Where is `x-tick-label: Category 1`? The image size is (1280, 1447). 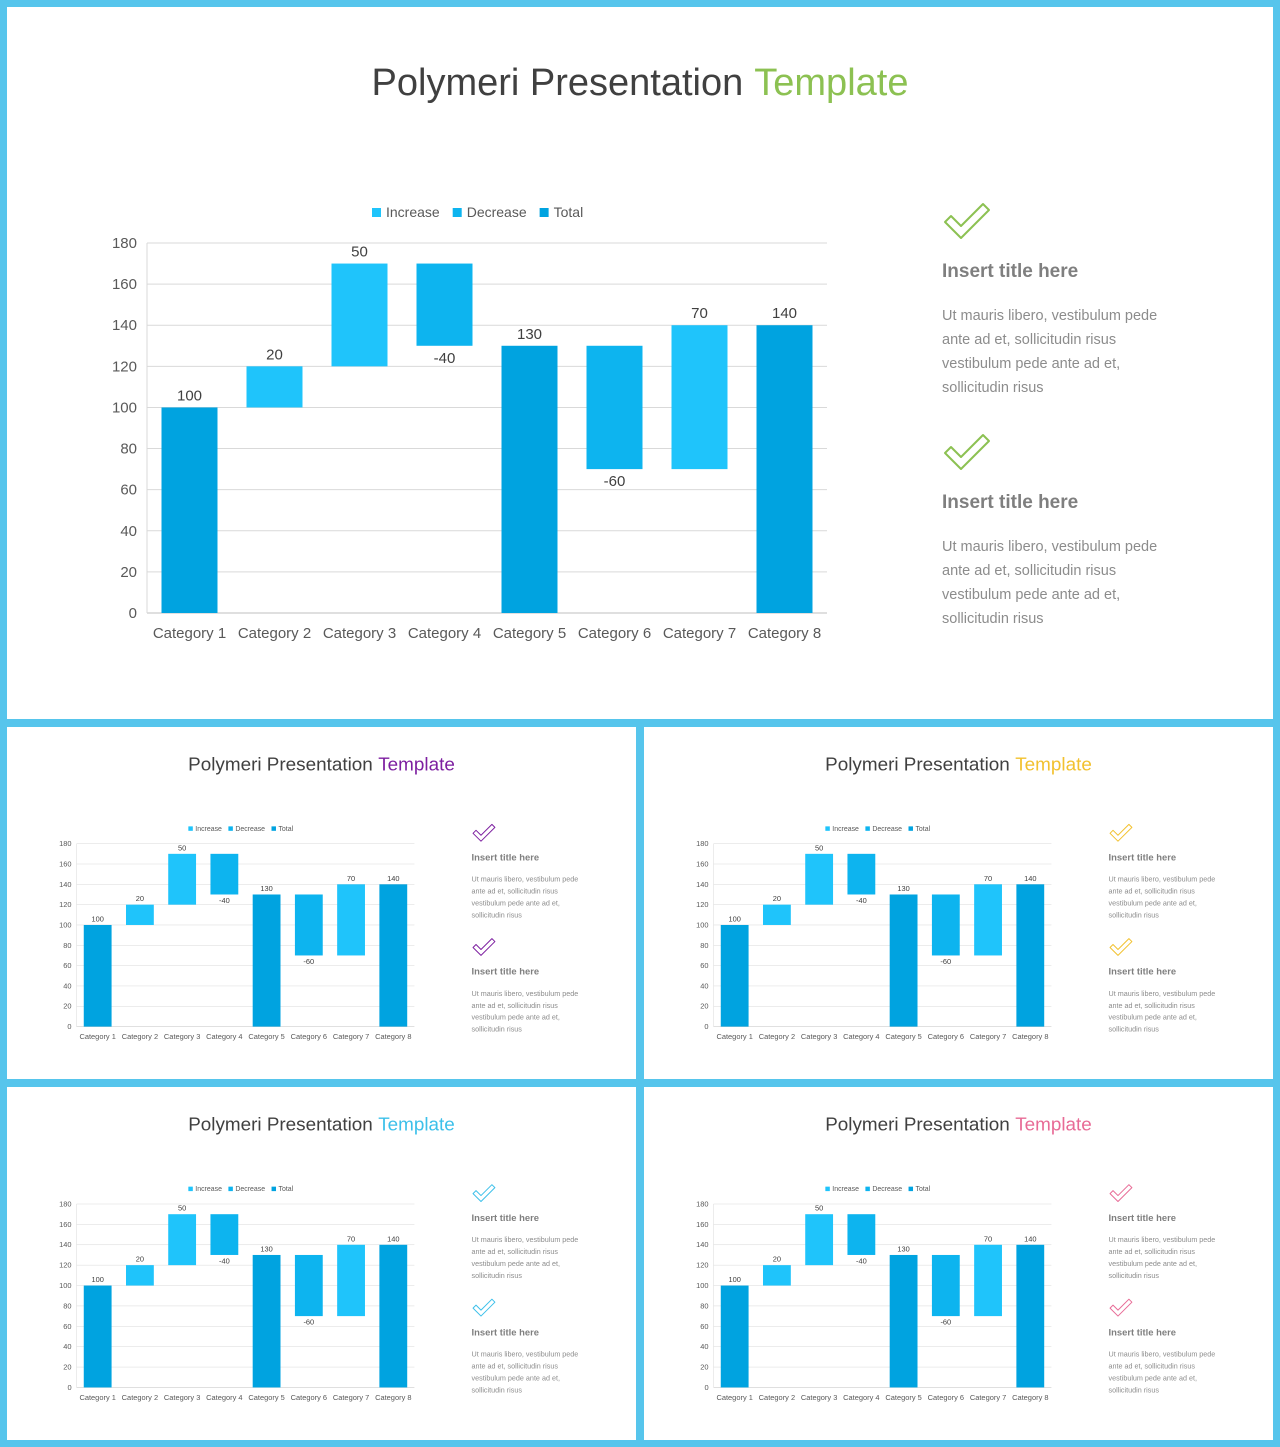 x-tick-label: Category 1 is located at coordinates (97, 1397).